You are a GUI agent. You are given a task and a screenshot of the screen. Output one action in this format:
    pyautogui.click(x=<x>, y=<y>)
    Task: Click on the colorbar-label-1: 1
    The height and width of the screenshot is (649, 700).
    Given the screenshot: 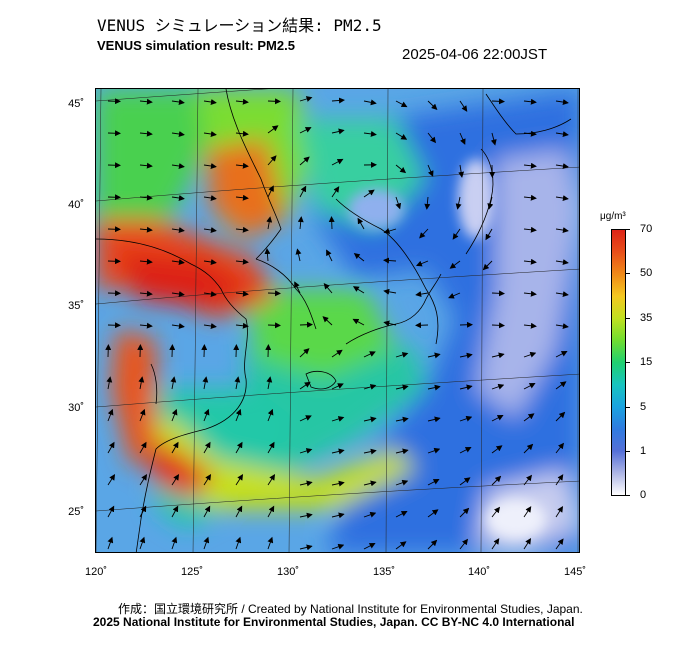 What is the action you would take?
    pyautogui.click(x=643, y=451)
    